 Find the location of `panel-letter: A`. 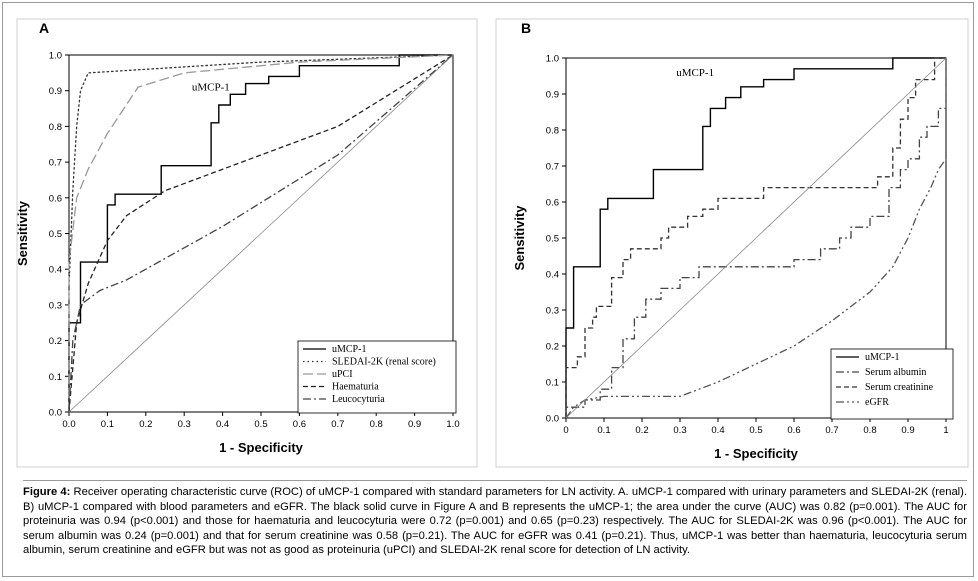

panel-letter: A is located at coordinates (44, 28).